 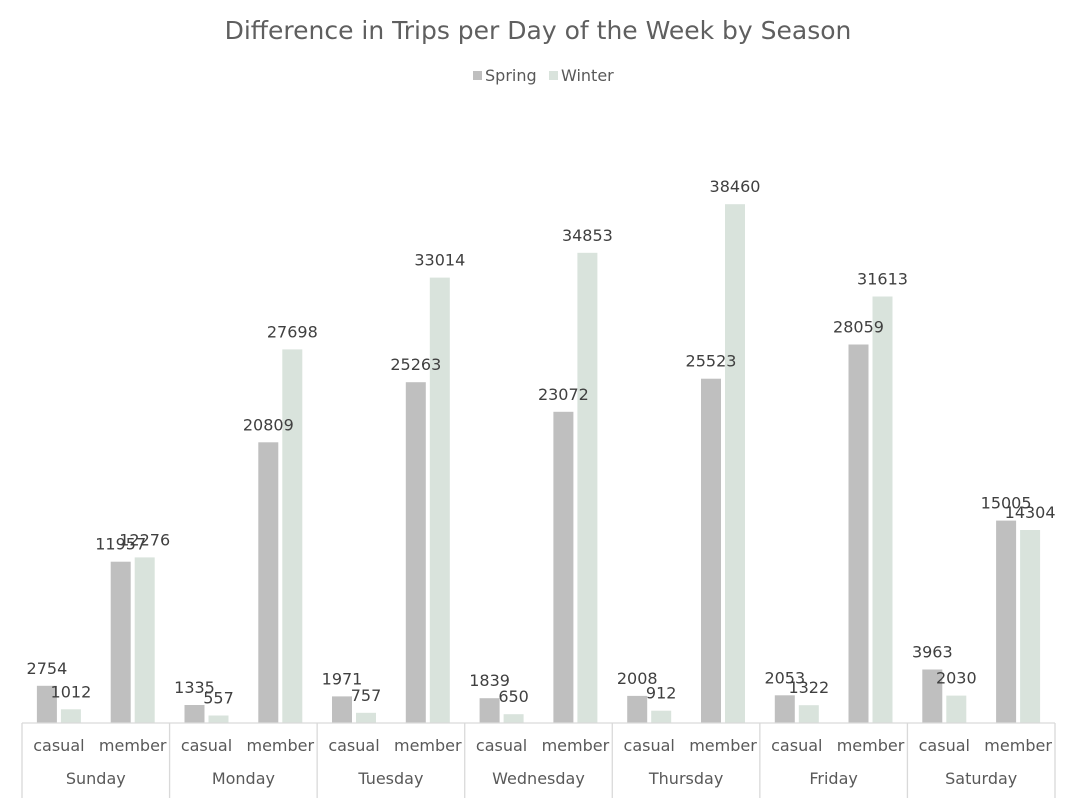 What do you see at coordinates (268, 424) in the screenshot?
I see `data-label-spring-monday-member: 20809` at bounding box center [268, 424].